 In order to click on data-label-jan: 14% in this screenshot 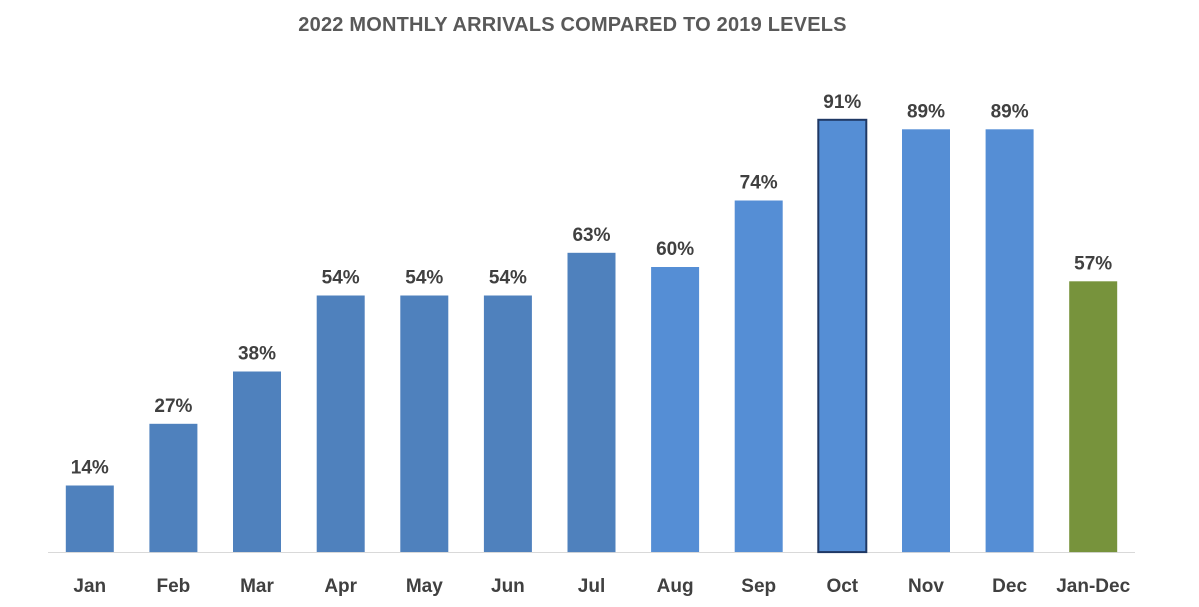, I will do `click(90, 468)`.